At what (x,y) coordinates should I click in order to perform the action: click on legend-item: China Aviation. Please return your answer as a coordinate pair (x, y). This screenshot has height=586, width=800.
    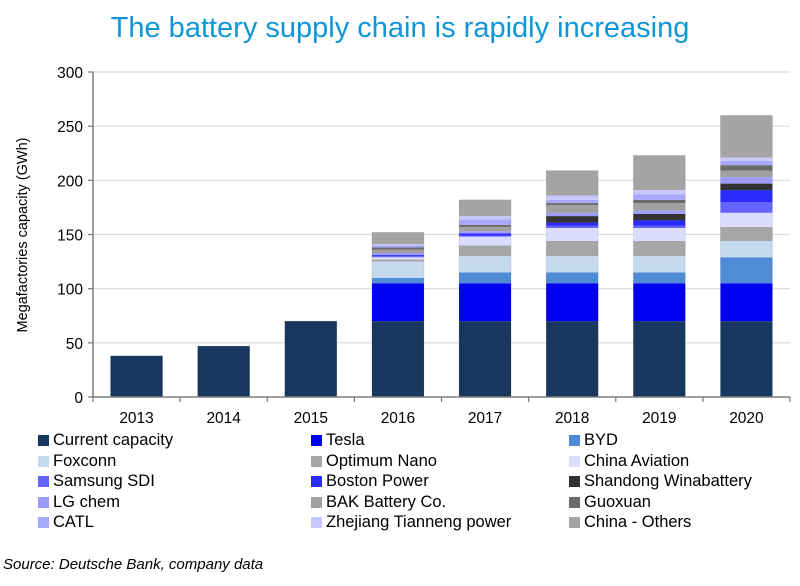
    Looking at the image, I should click on (629, 461).